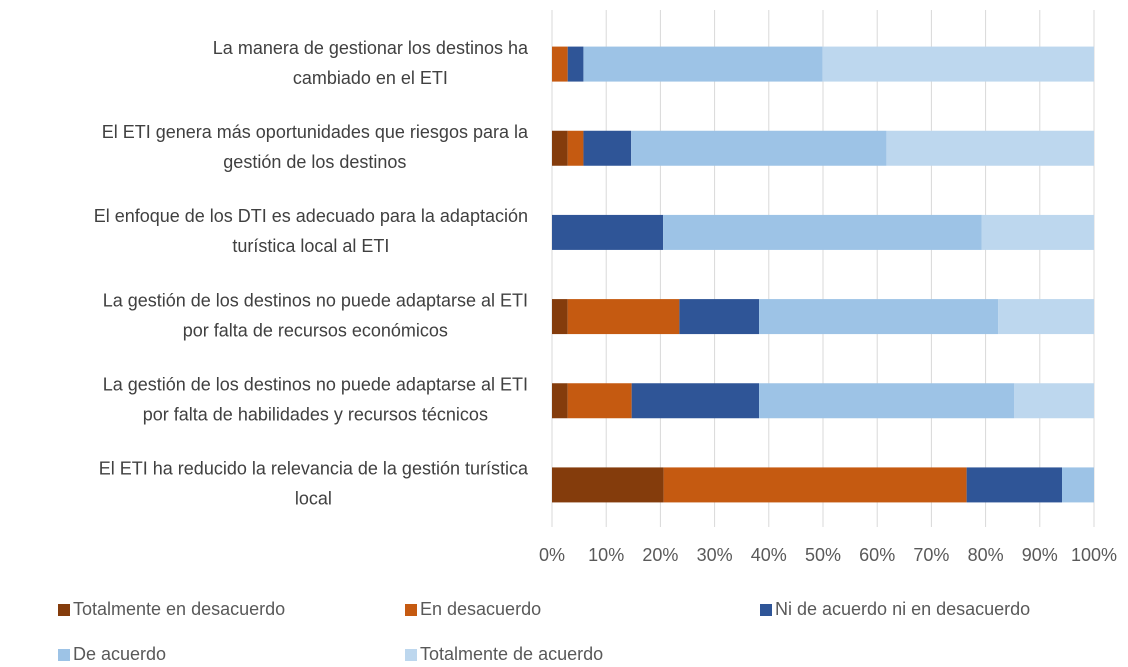 The width and height of the screenshot is (1128, 667). Describe the element at coordinates (1040, 555) in the screenshot. I see `x-tick-label: 90%` at that location.